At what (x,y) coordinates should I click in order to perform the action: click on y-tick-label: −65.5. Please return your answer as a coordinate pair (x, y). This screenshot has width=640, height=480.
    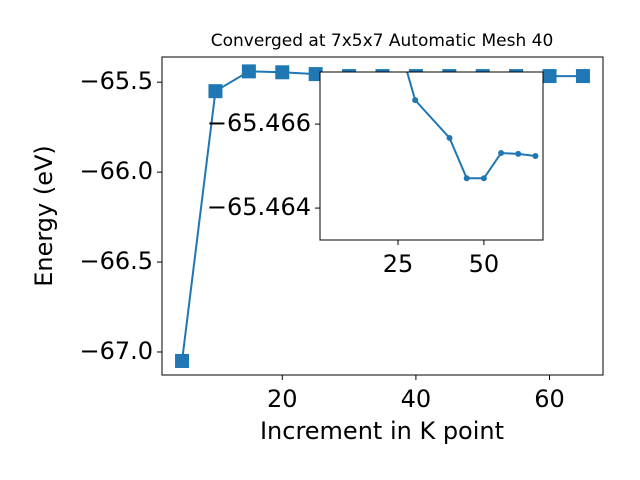
    Looking at the image, I should click on (116, 81).